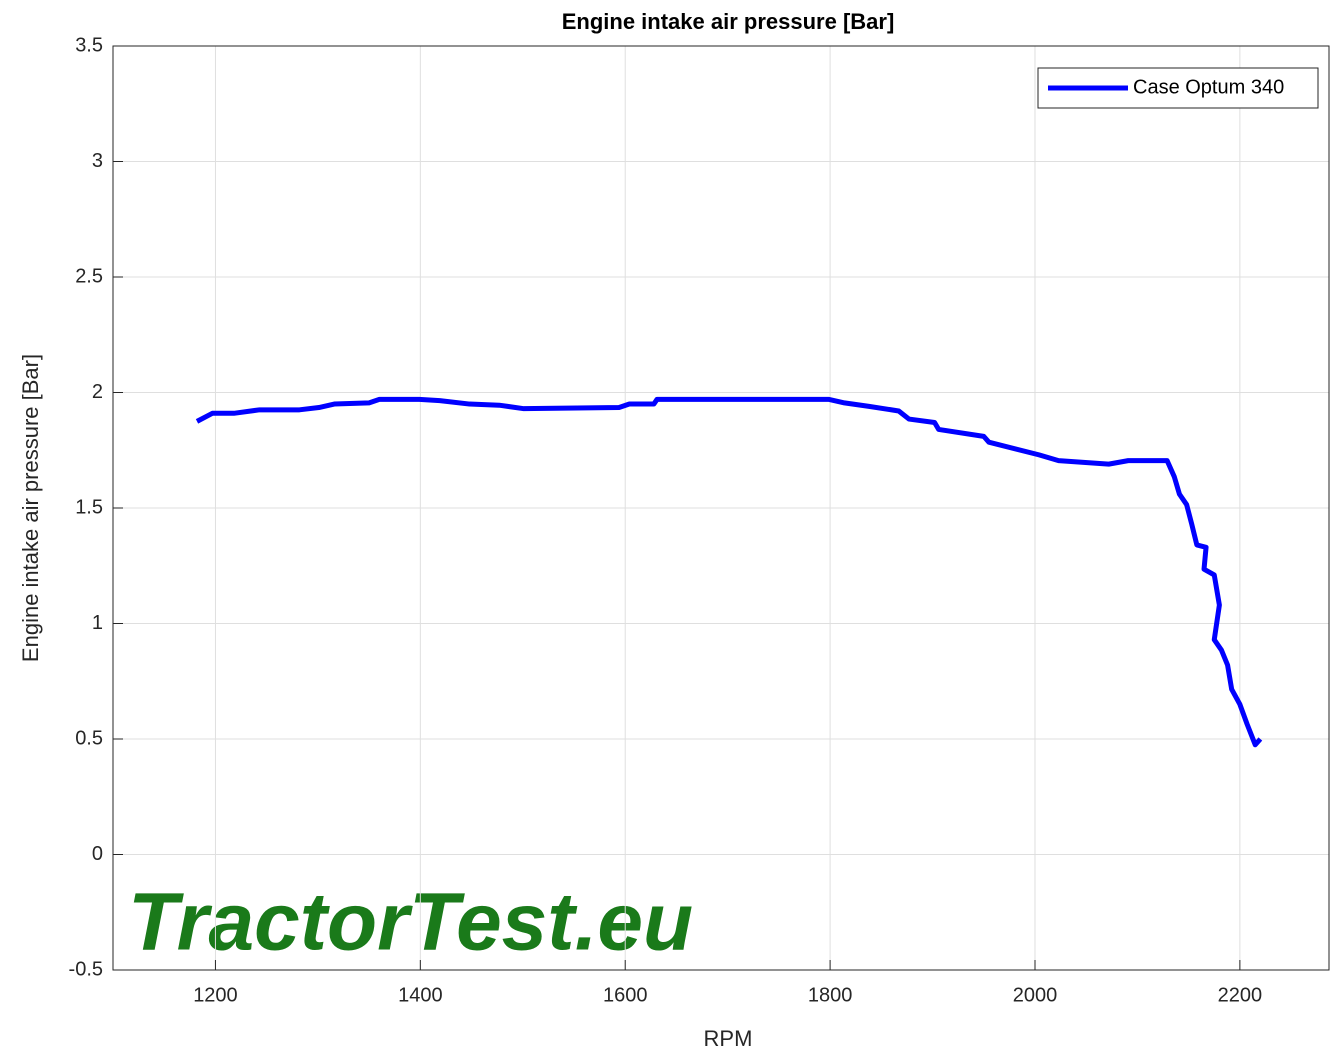  Describe the element at coordinates (86, 969) in the screenshot. I see `y-tick-label: -0.5` at that location.